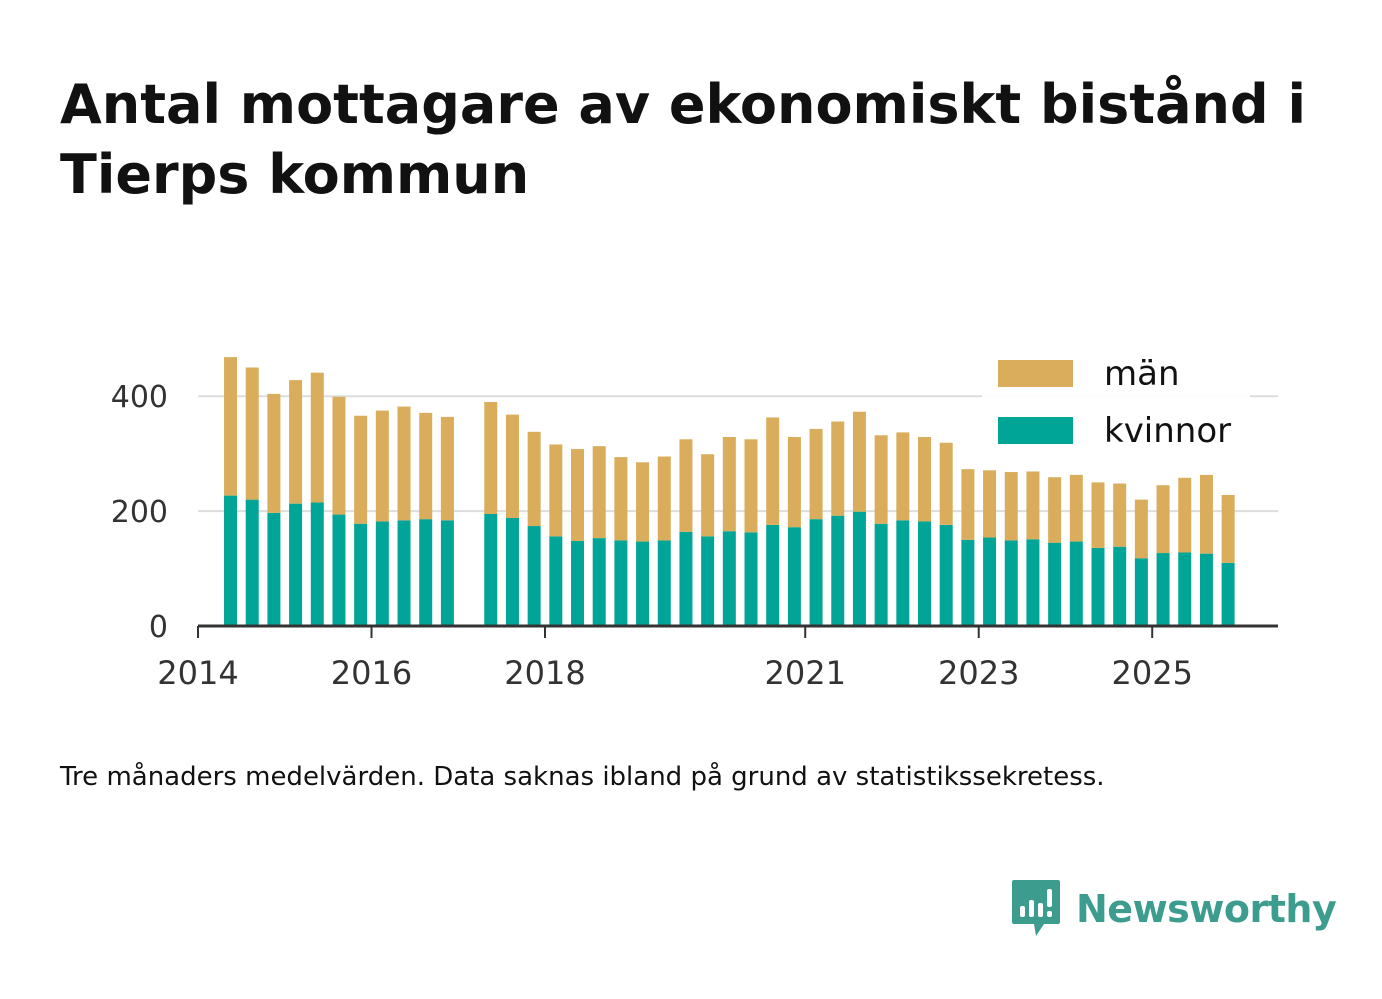 The height and width of the screenshot is (999, 1382). I want to click on x-tick-label: 2025, so click(1151, 673).